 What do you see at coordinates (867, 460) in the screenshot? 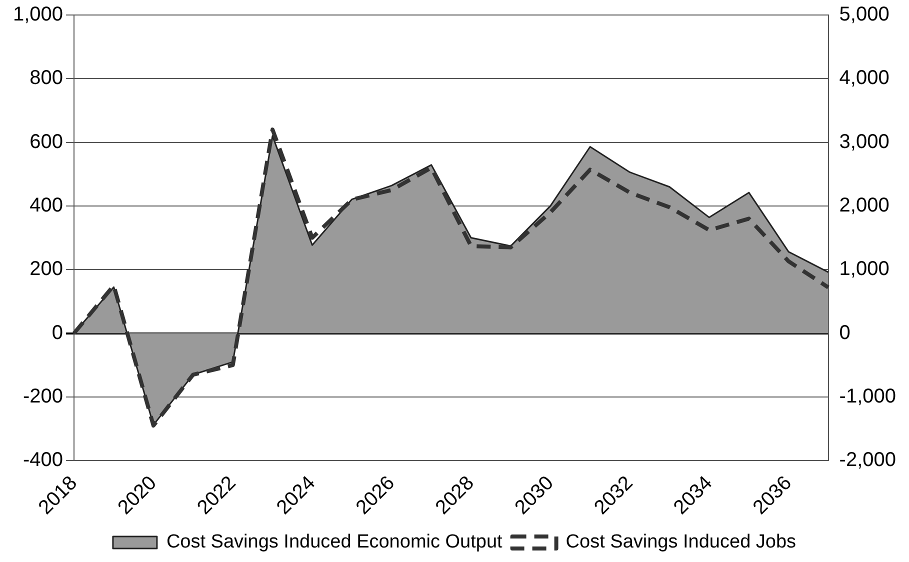
I see `y2-tick-label: -2,000` at bounding box center [867, 460].